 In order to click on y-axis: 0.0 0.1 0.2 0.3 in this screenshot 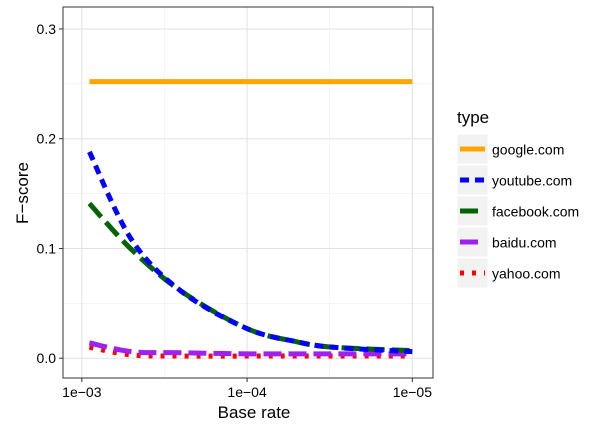, I will do `click(50, 193)`.